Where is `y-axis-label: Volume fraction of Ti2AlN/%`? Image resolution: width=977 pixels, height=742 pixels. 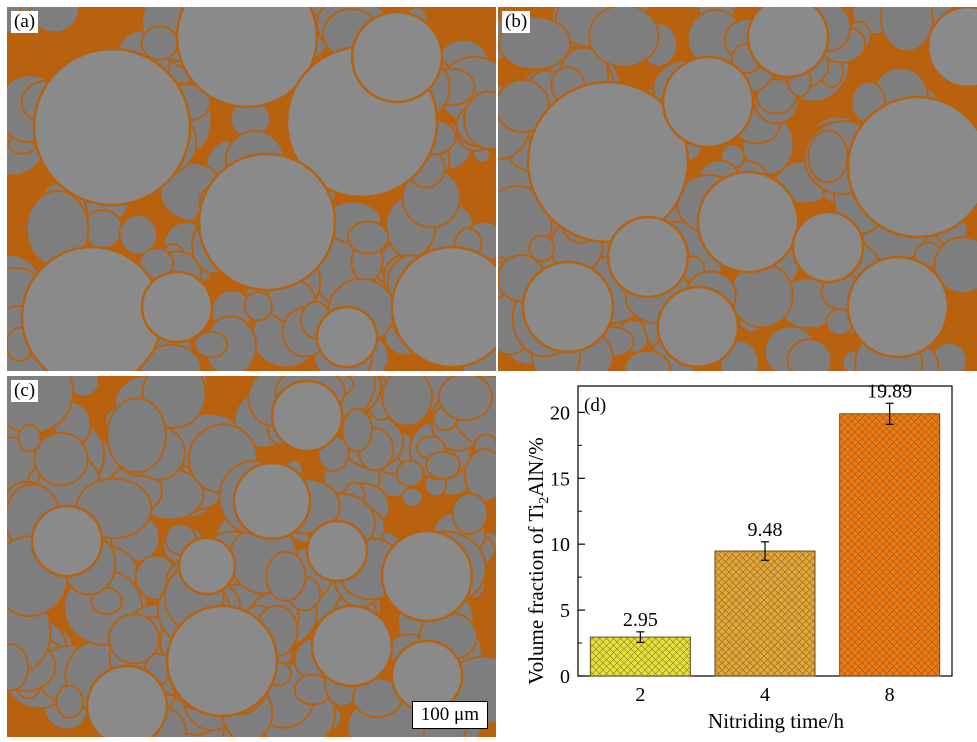 y-axis-label: Volume fraction of Ti2AlN/% is located at coordinates (538, 561).